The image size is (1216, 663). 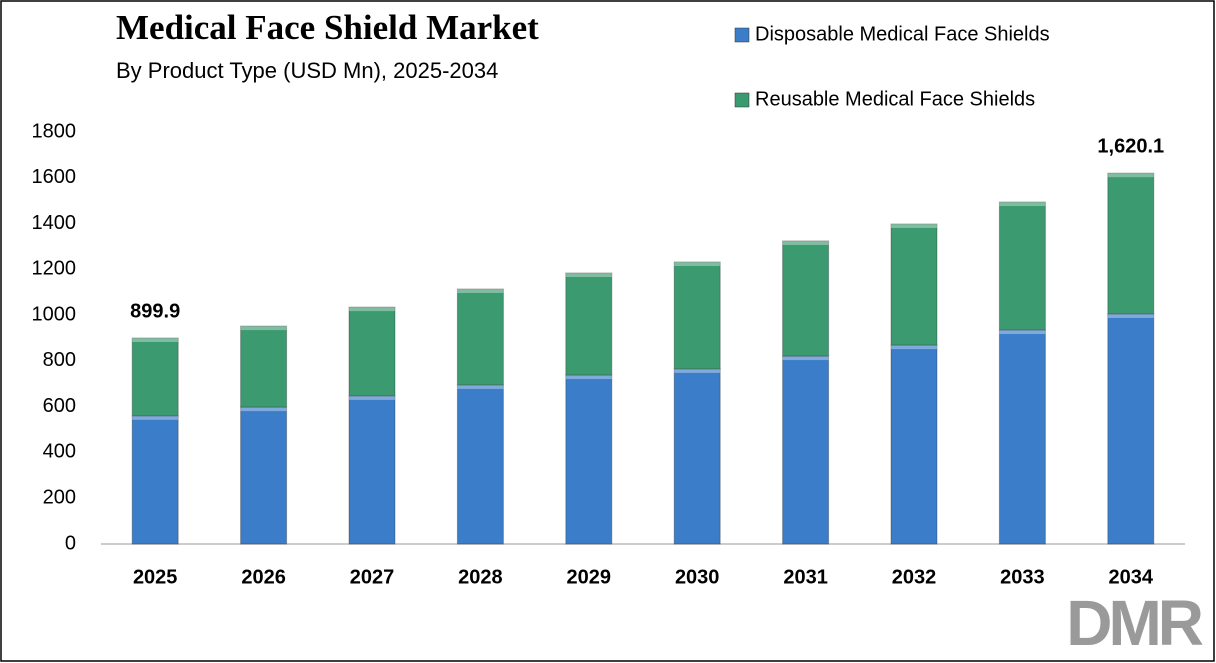 What do you see at coordinates (54, 314) in the screenshot?
I see `y-tick-label: 1000` at bounding box center [54, 314].